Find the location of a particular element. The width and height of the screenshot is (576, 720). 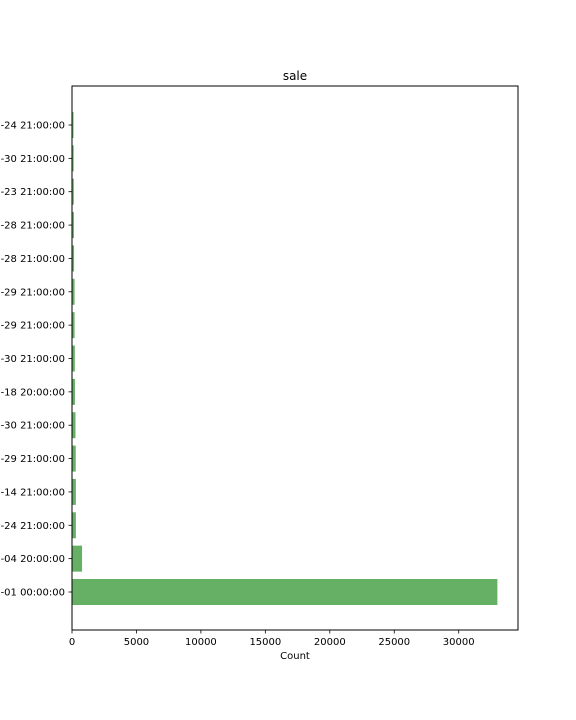

x-tick-label: 10000 is located at coordinates (201, 642).